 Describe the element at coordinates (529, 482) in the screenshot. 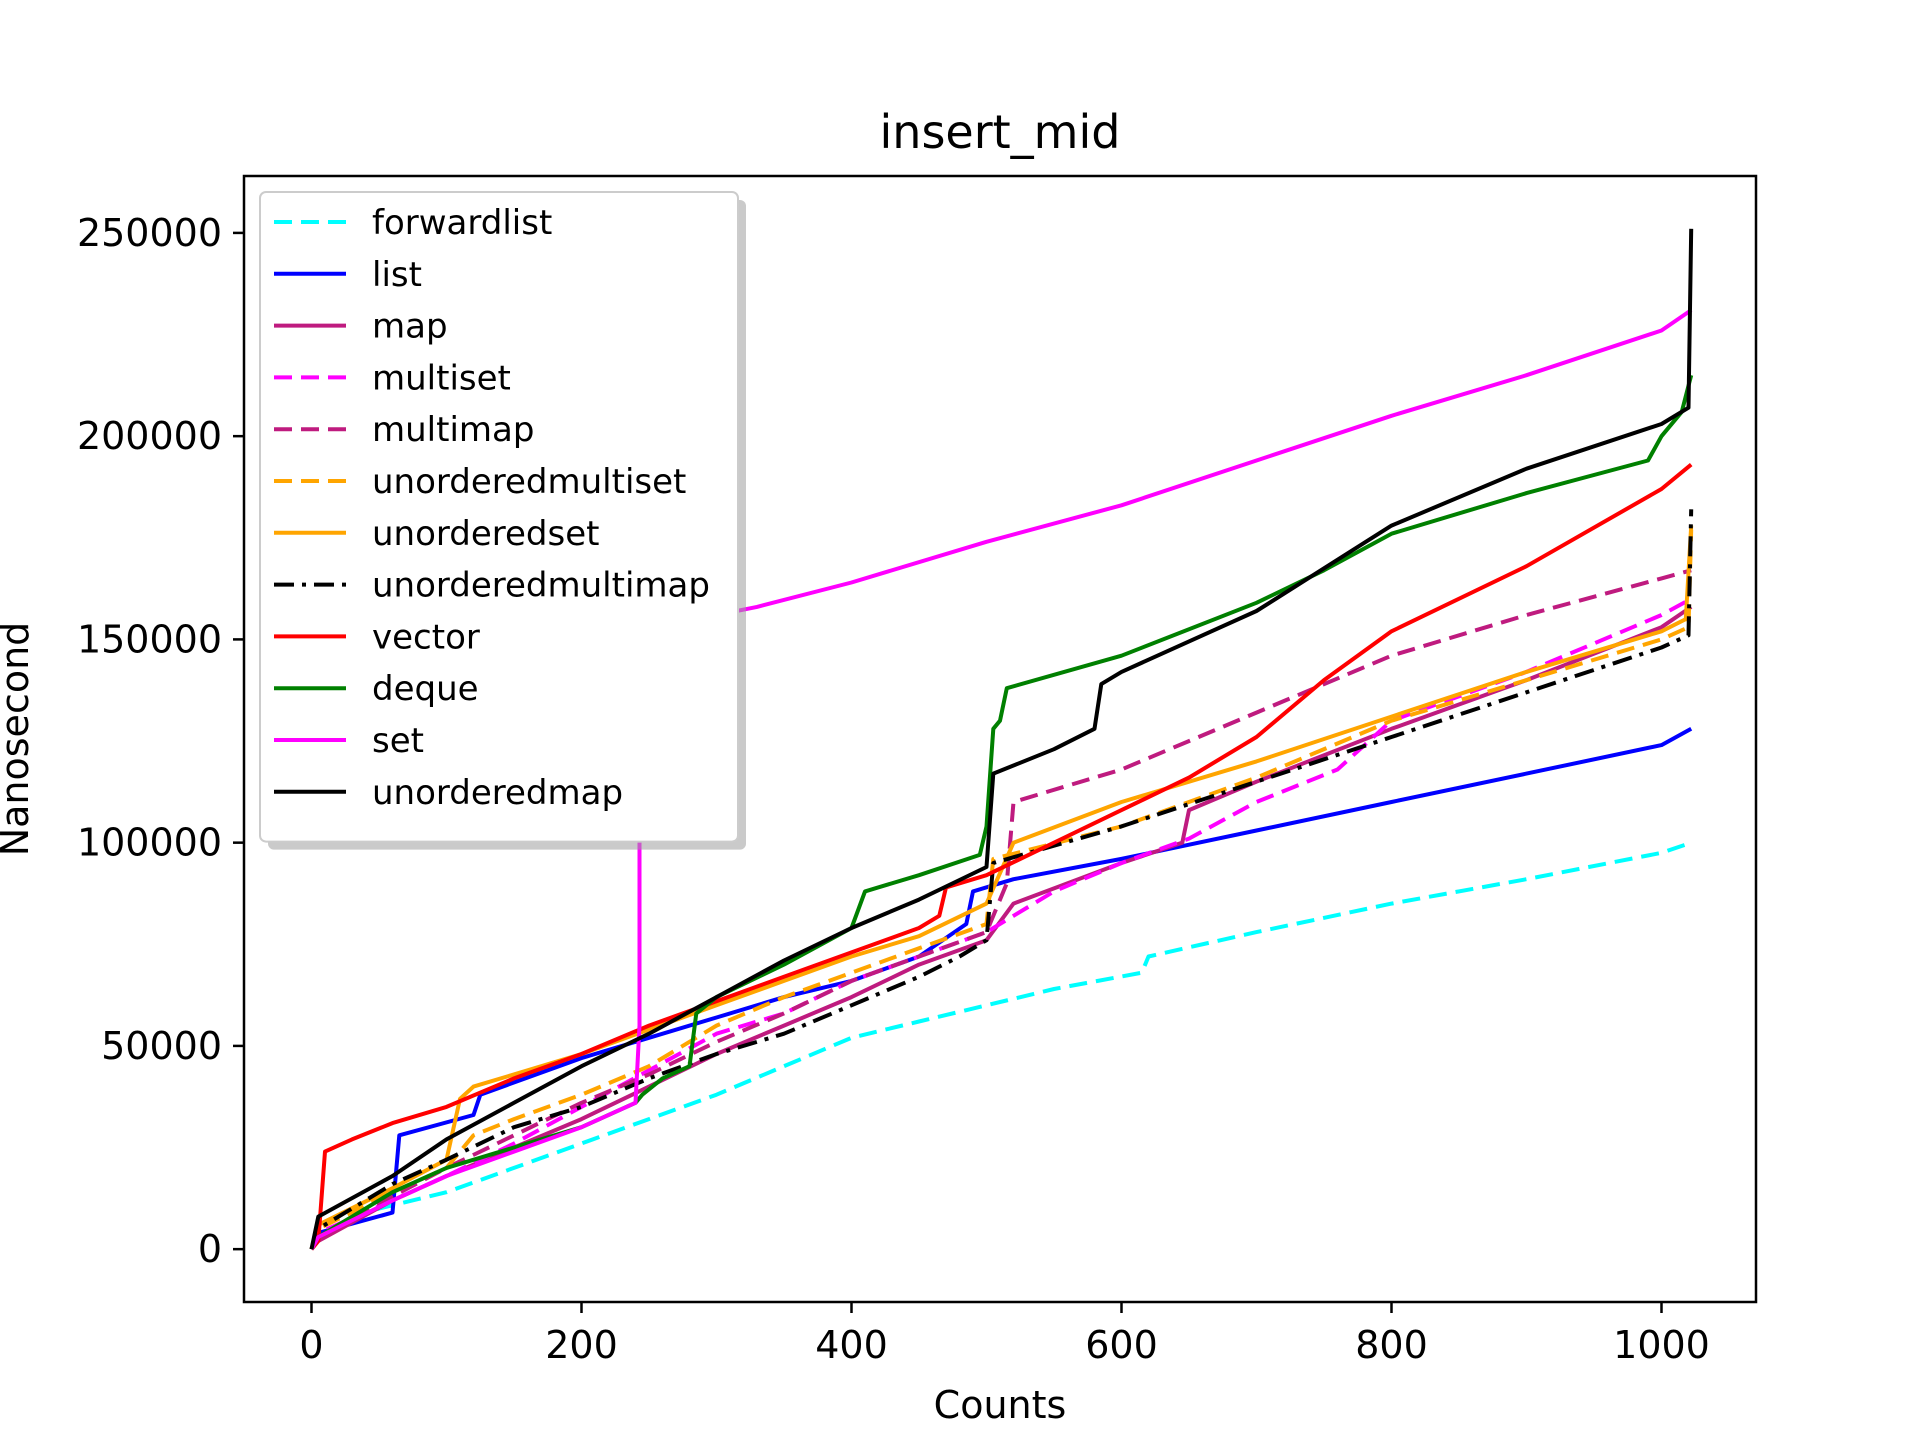

I see `legend-label: unorderedmultiset` at that location.